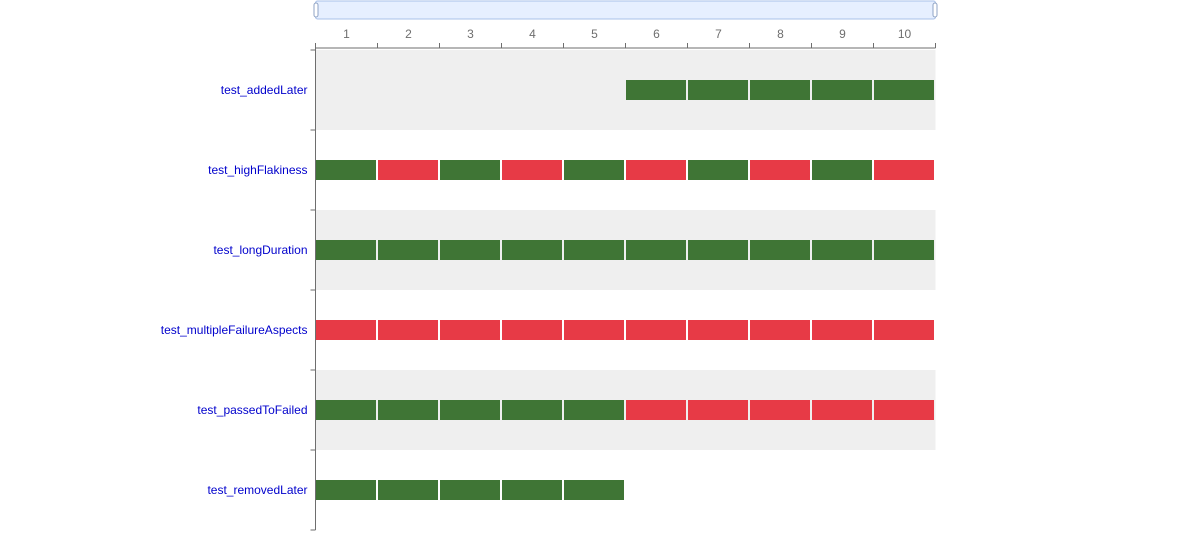 This screenshot has width=1183, height=534. What do you see at coordinates (842, 34) in the screenshot?
I see `x-tick-label: 9` at bounding box center [842, 34].